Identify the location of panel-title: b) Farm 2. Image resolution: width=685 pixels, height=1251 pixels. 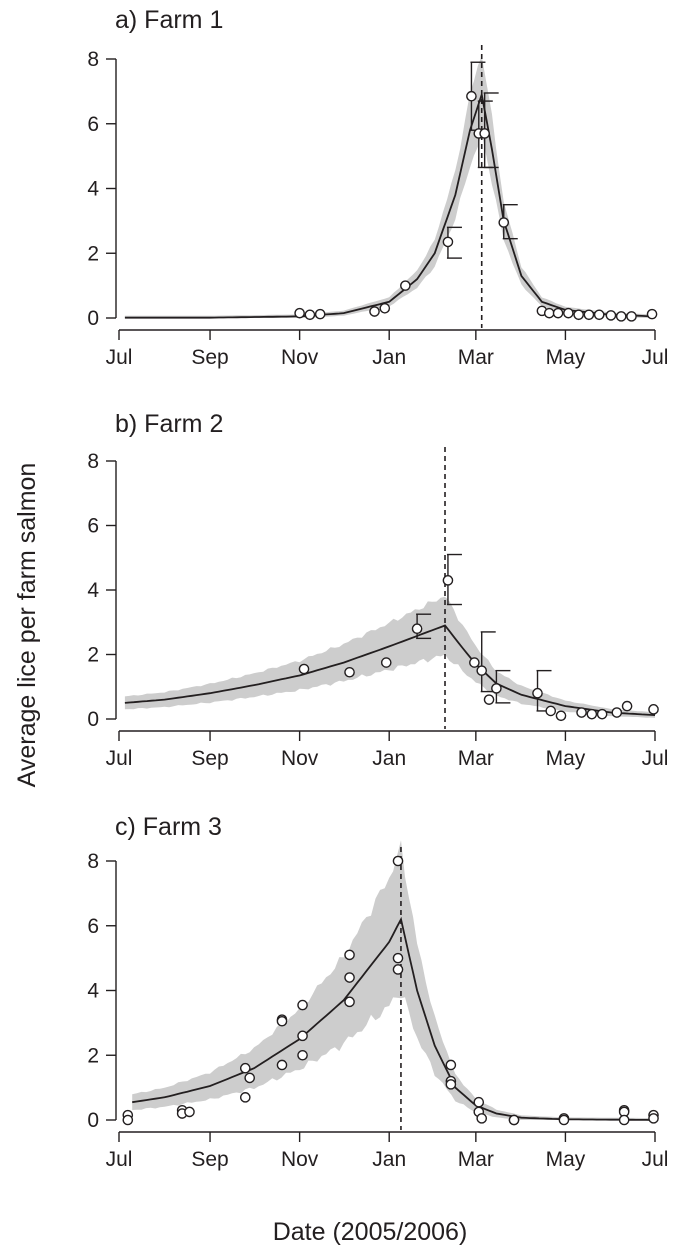
(169, 424).